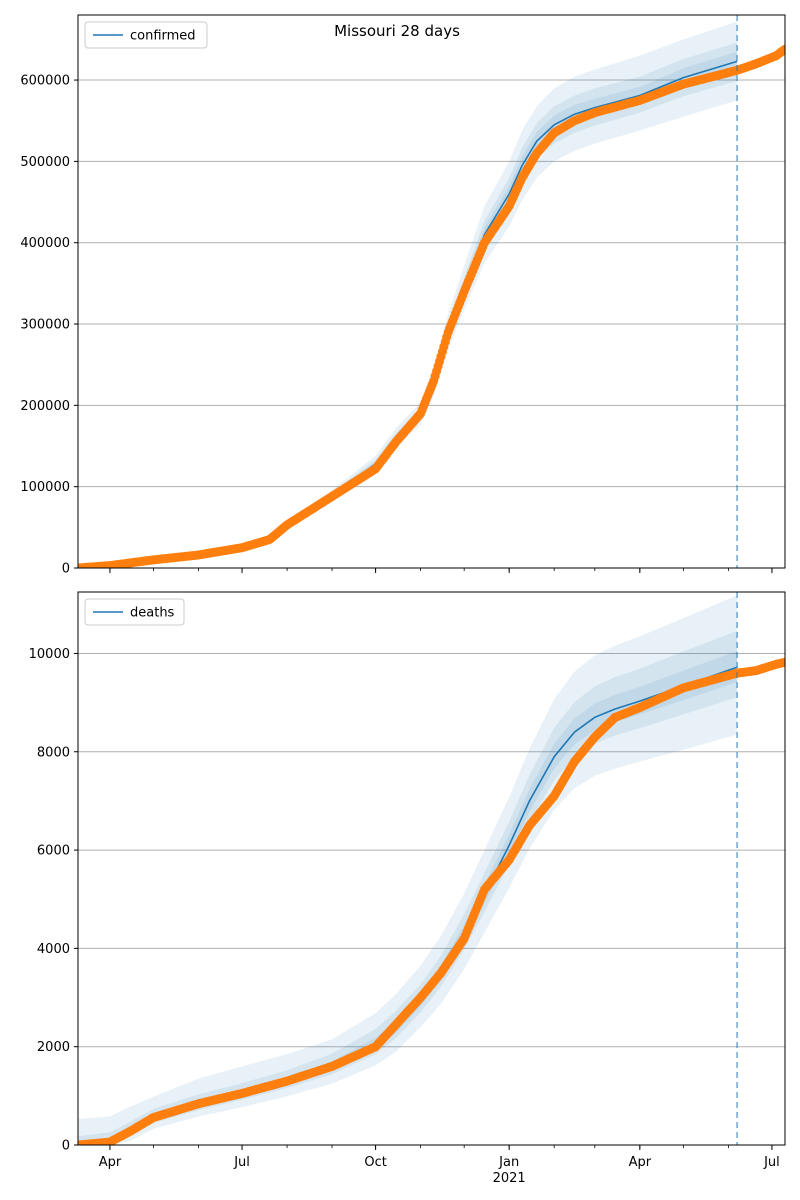  Describe the element at coordinates (53, 949) in the screenshot. I see `y-tick-label-2: 4000` at that location.